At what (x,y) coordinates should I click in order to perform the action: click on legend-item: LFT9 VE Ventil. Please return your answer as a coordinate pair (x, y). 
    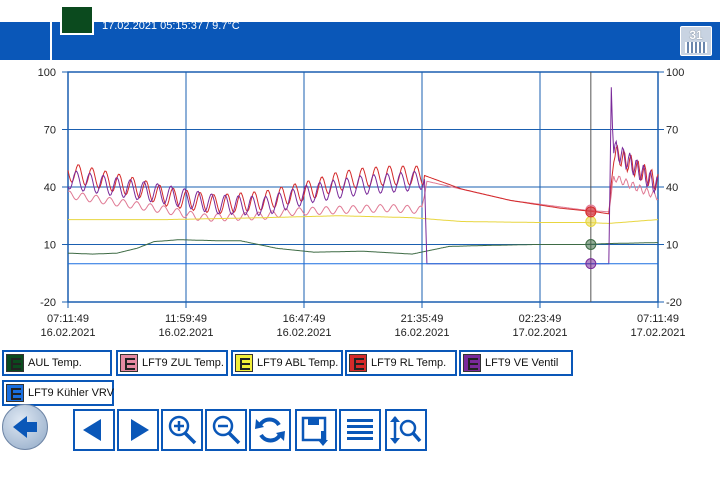
    Looking at the image, I should click on (516, 363).